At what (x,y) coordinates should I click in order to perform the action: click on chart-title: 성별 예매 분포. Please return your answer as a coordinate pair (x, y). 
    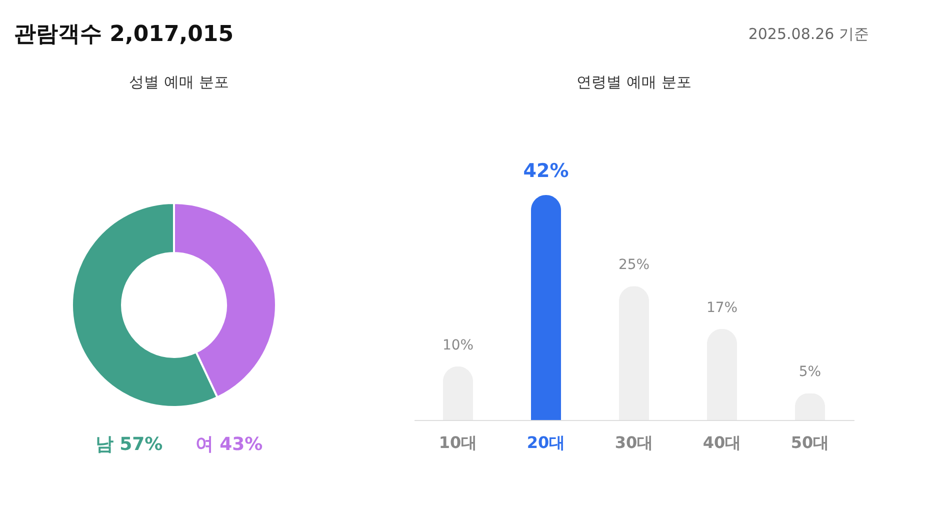
    Looking at the image, I should click on (179, 82).